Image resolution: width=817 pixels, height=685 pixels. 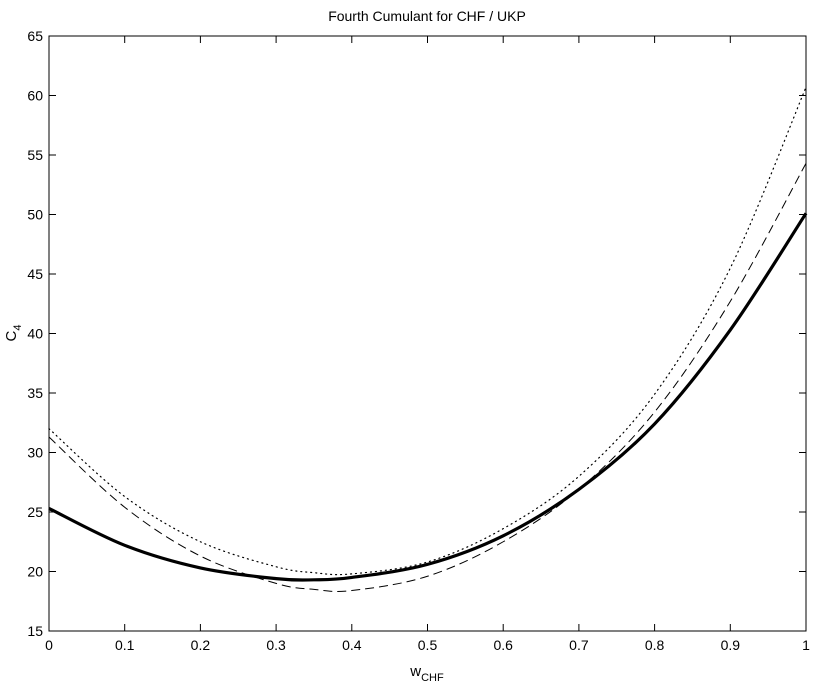 What do you see at coordinates (655, 645) in the screenshot?
I see `x-tick-label: 0.8` at bounding box center [655, 645].